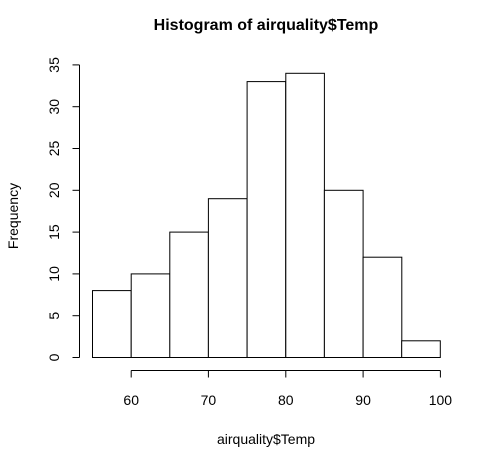  What do you see at coordinates (63, 209) in the screenshot?
I see `y-axis: 0 5 10 15 20 25 30 35` at bounding box center [63, 209].